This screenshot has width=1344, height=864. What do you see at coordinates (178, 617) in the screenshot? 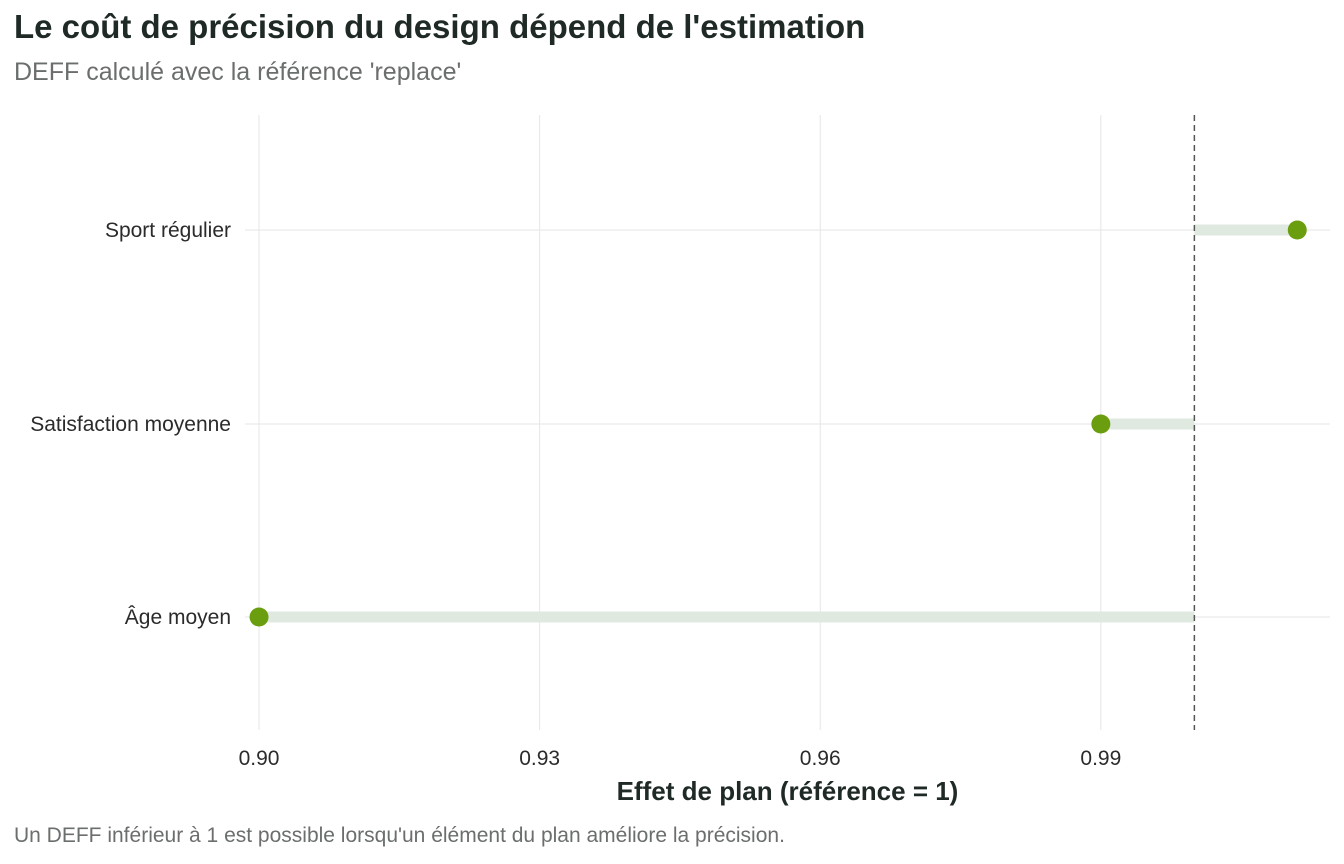
I see `category-label: Âge moyen` at bounding box center [178, 617].